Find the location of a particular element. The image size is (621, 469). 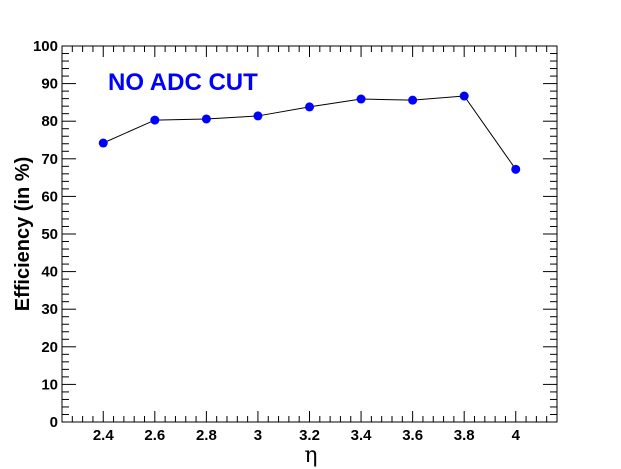

x-tick-label: 3 is located at coordinates (258, 435).